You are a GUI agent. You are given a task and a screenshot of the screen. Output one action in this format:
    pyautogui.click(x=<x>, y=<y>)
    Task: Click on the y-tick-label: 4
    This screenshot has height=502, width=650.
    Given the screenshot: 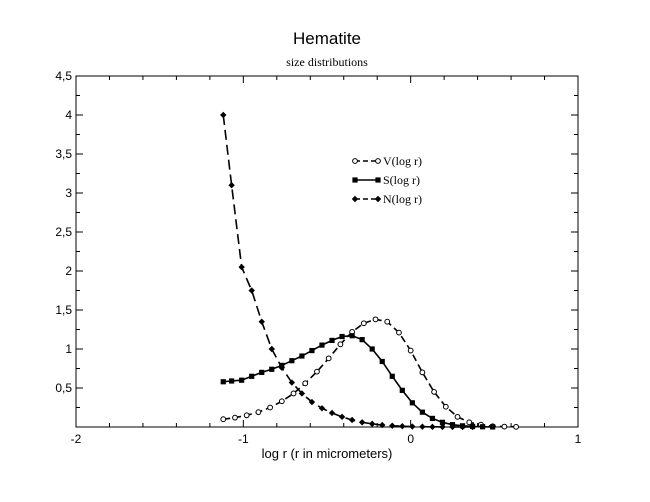 What is the action you would take?
    pyautogui.click(x=68, y=115)
    